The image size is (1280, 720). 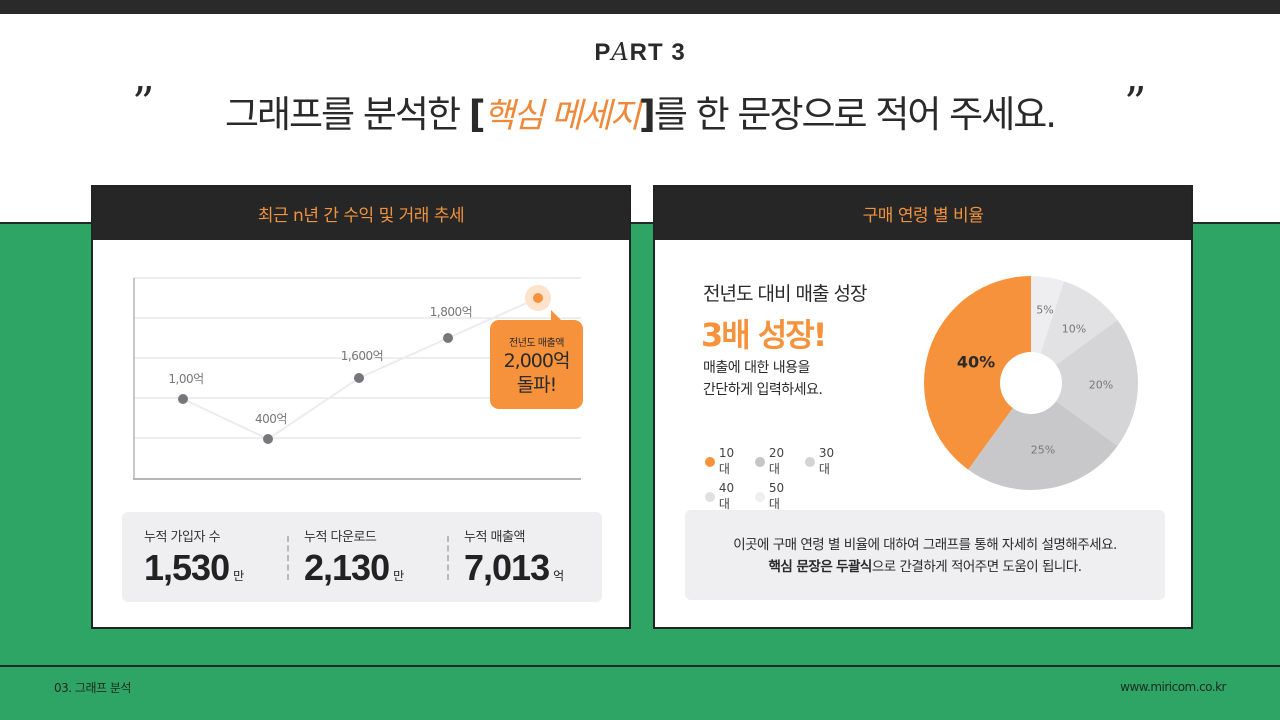 I want to click on pie-legend: 10대 20대 30대 40대 50대, so click(x=785, y=479).